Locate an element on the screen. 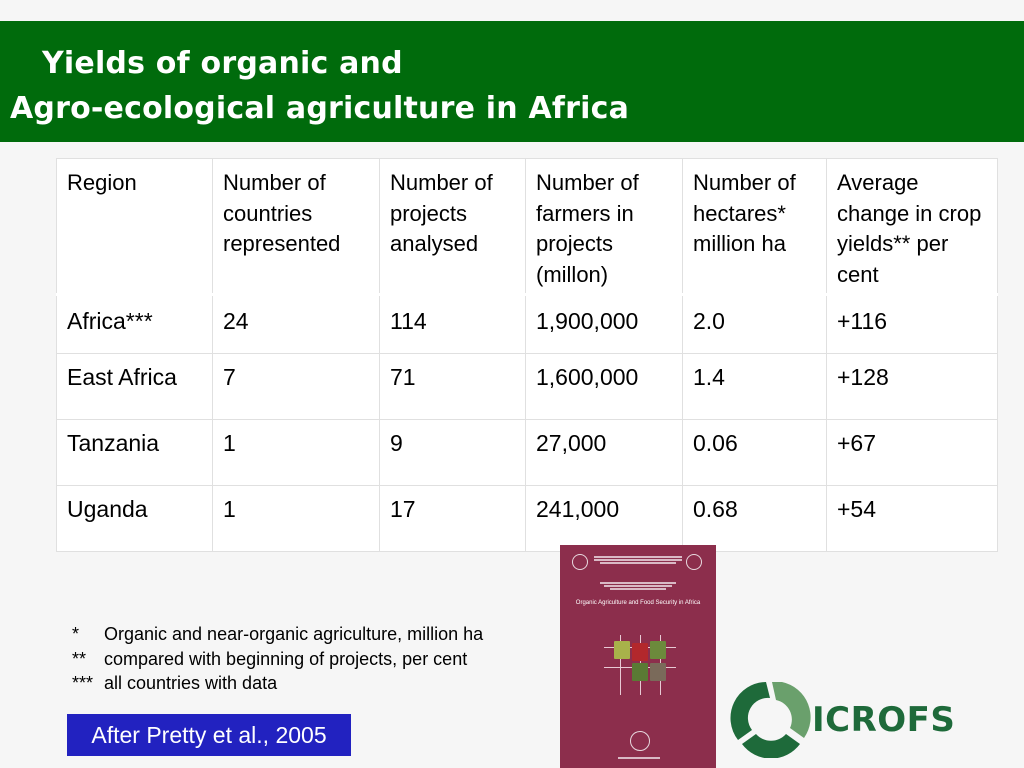  cell-farmers: 27,000 is located at coordinates (604, 452).